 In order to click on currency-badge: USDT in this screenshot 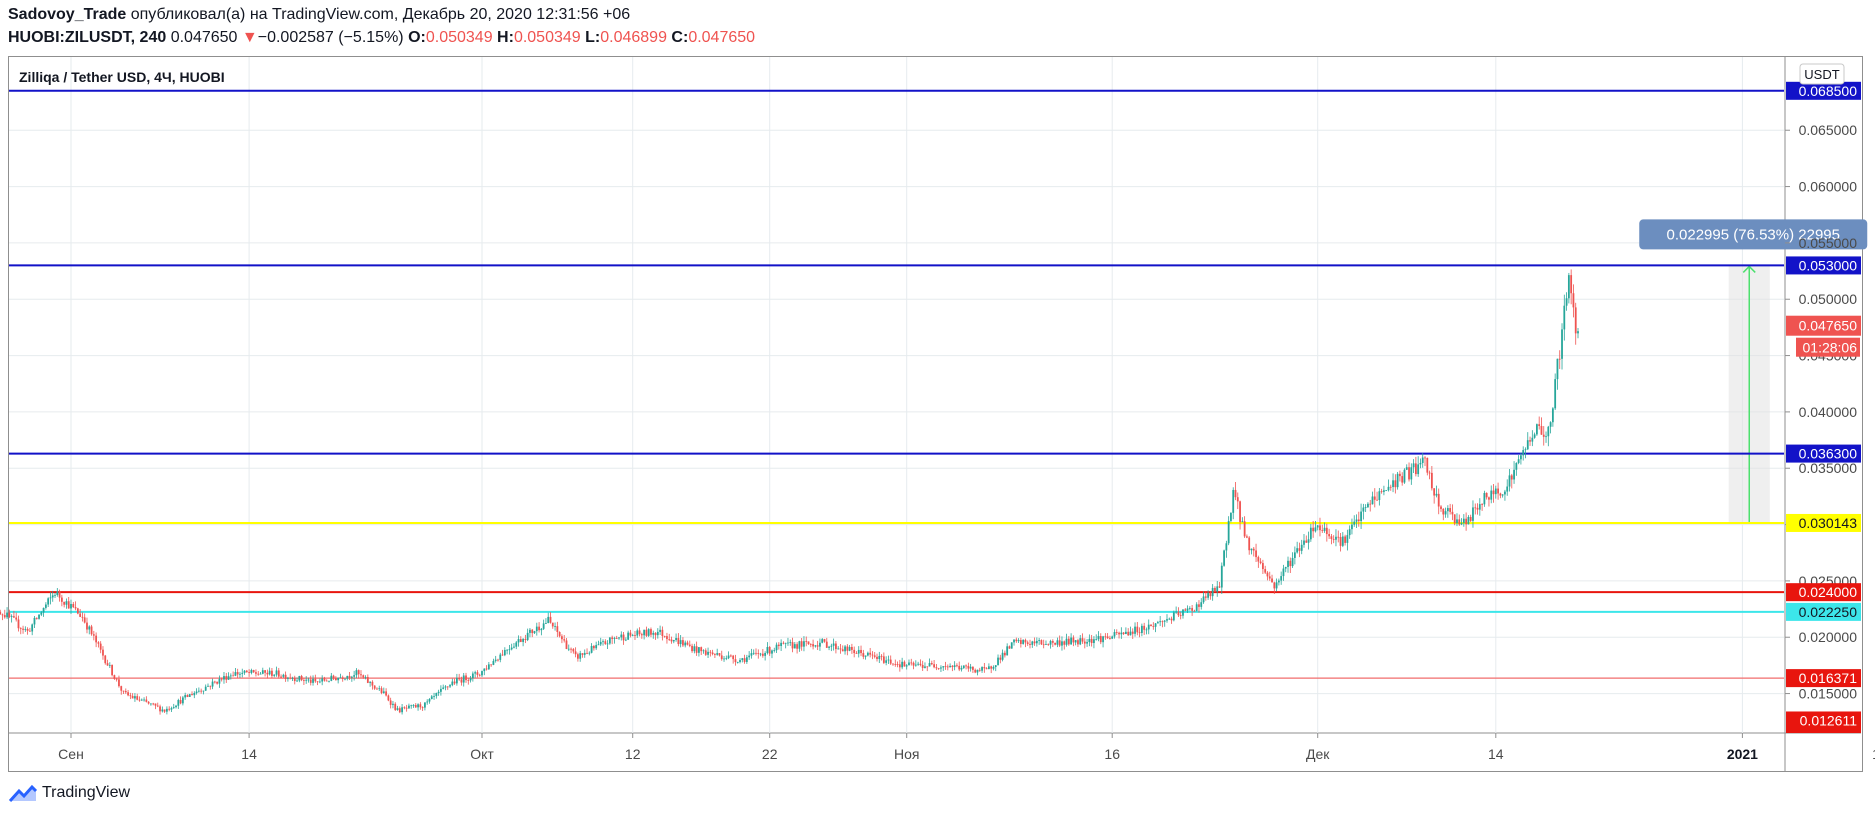, I will do `click(1822, 74)`.